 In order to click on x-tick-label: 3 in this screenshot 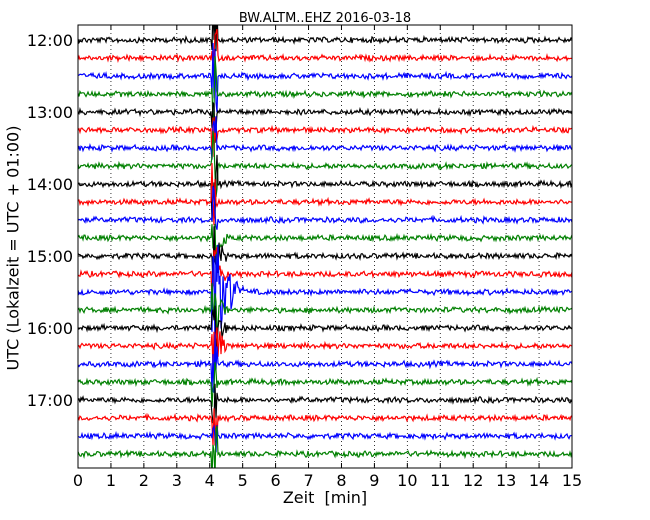, I will do `click(177, 480)`.